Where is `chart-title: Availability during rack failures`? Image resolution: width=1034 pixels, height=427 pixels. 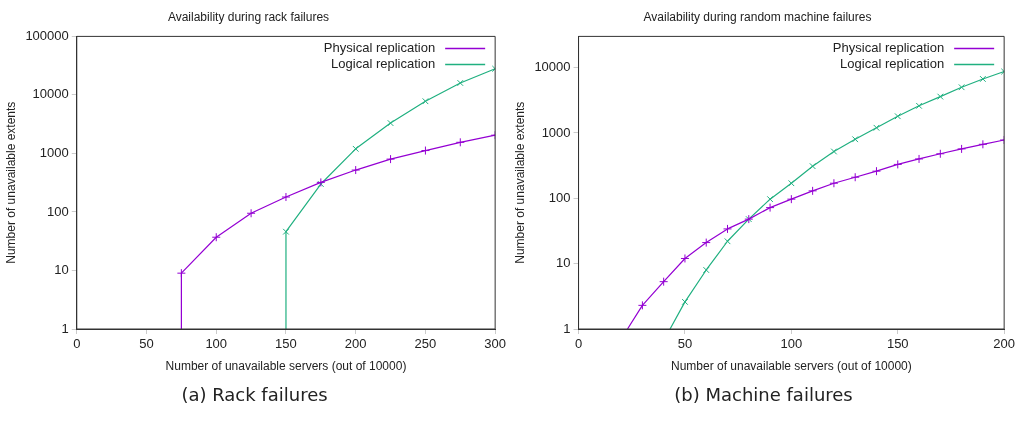
chart-title: Availability during rack failures is located at coordinates (248, 16).